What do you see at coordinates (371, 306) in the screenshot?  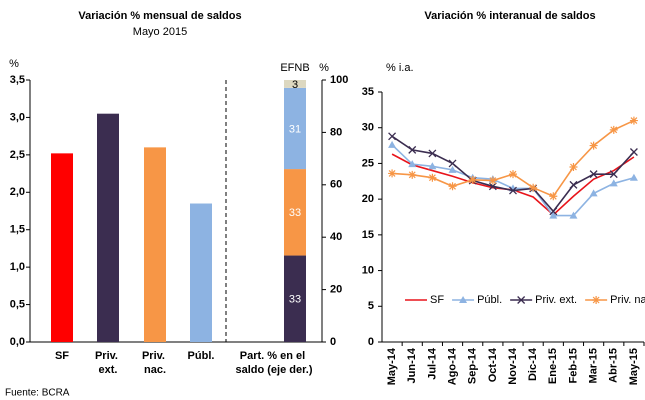 I see `y-tick-label: 5` at bounding box center [371, 306].